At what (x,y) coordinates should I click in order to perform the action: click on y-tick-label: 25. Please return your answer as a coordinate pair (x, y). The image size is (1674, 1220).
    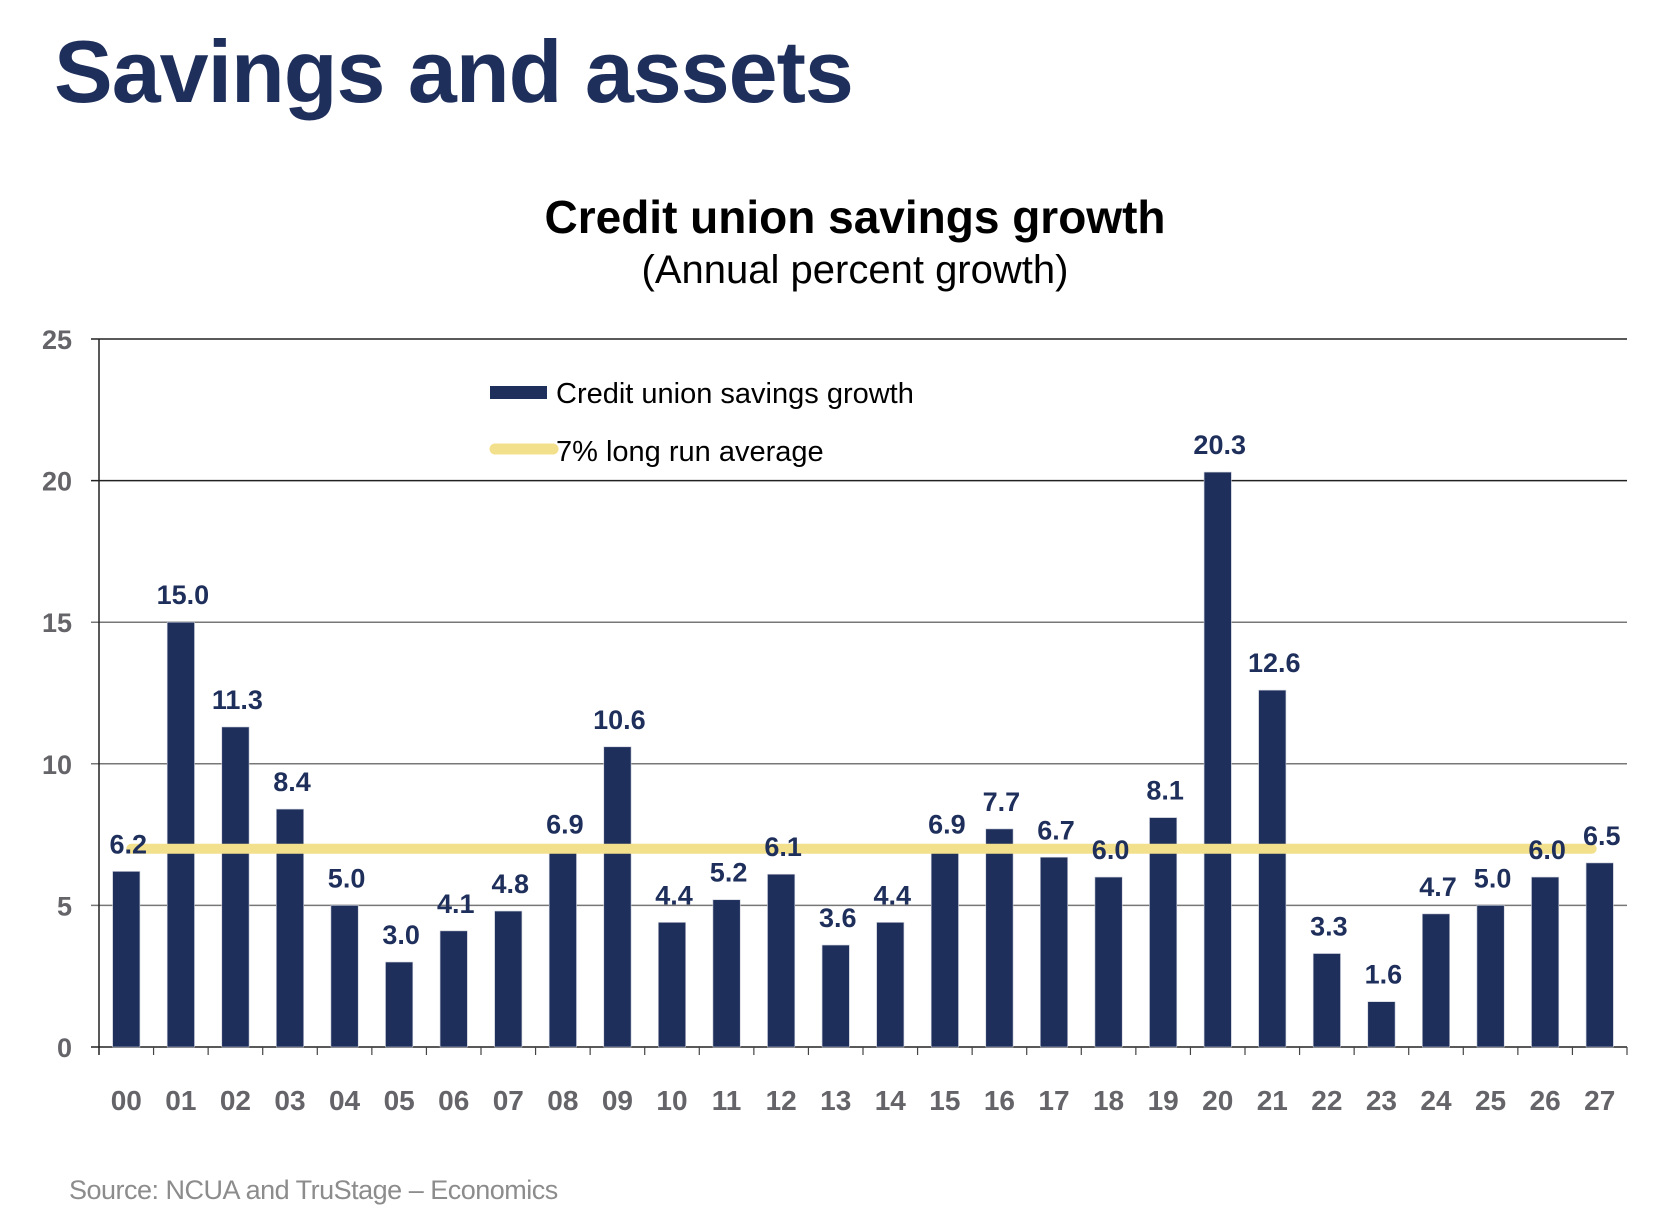
    Looking at the image, I should click on (57, 340).